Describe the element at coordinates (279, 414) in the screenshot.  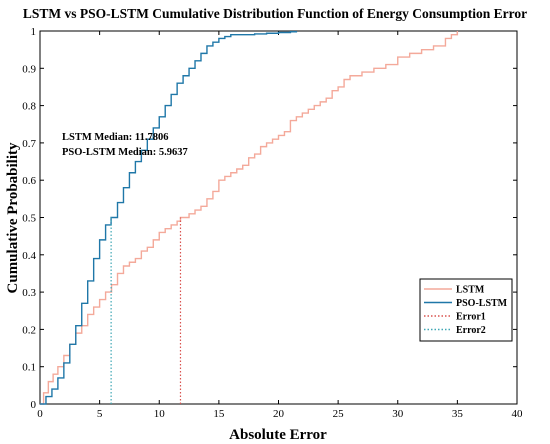
I see `x-tick-label: 20` at that location.